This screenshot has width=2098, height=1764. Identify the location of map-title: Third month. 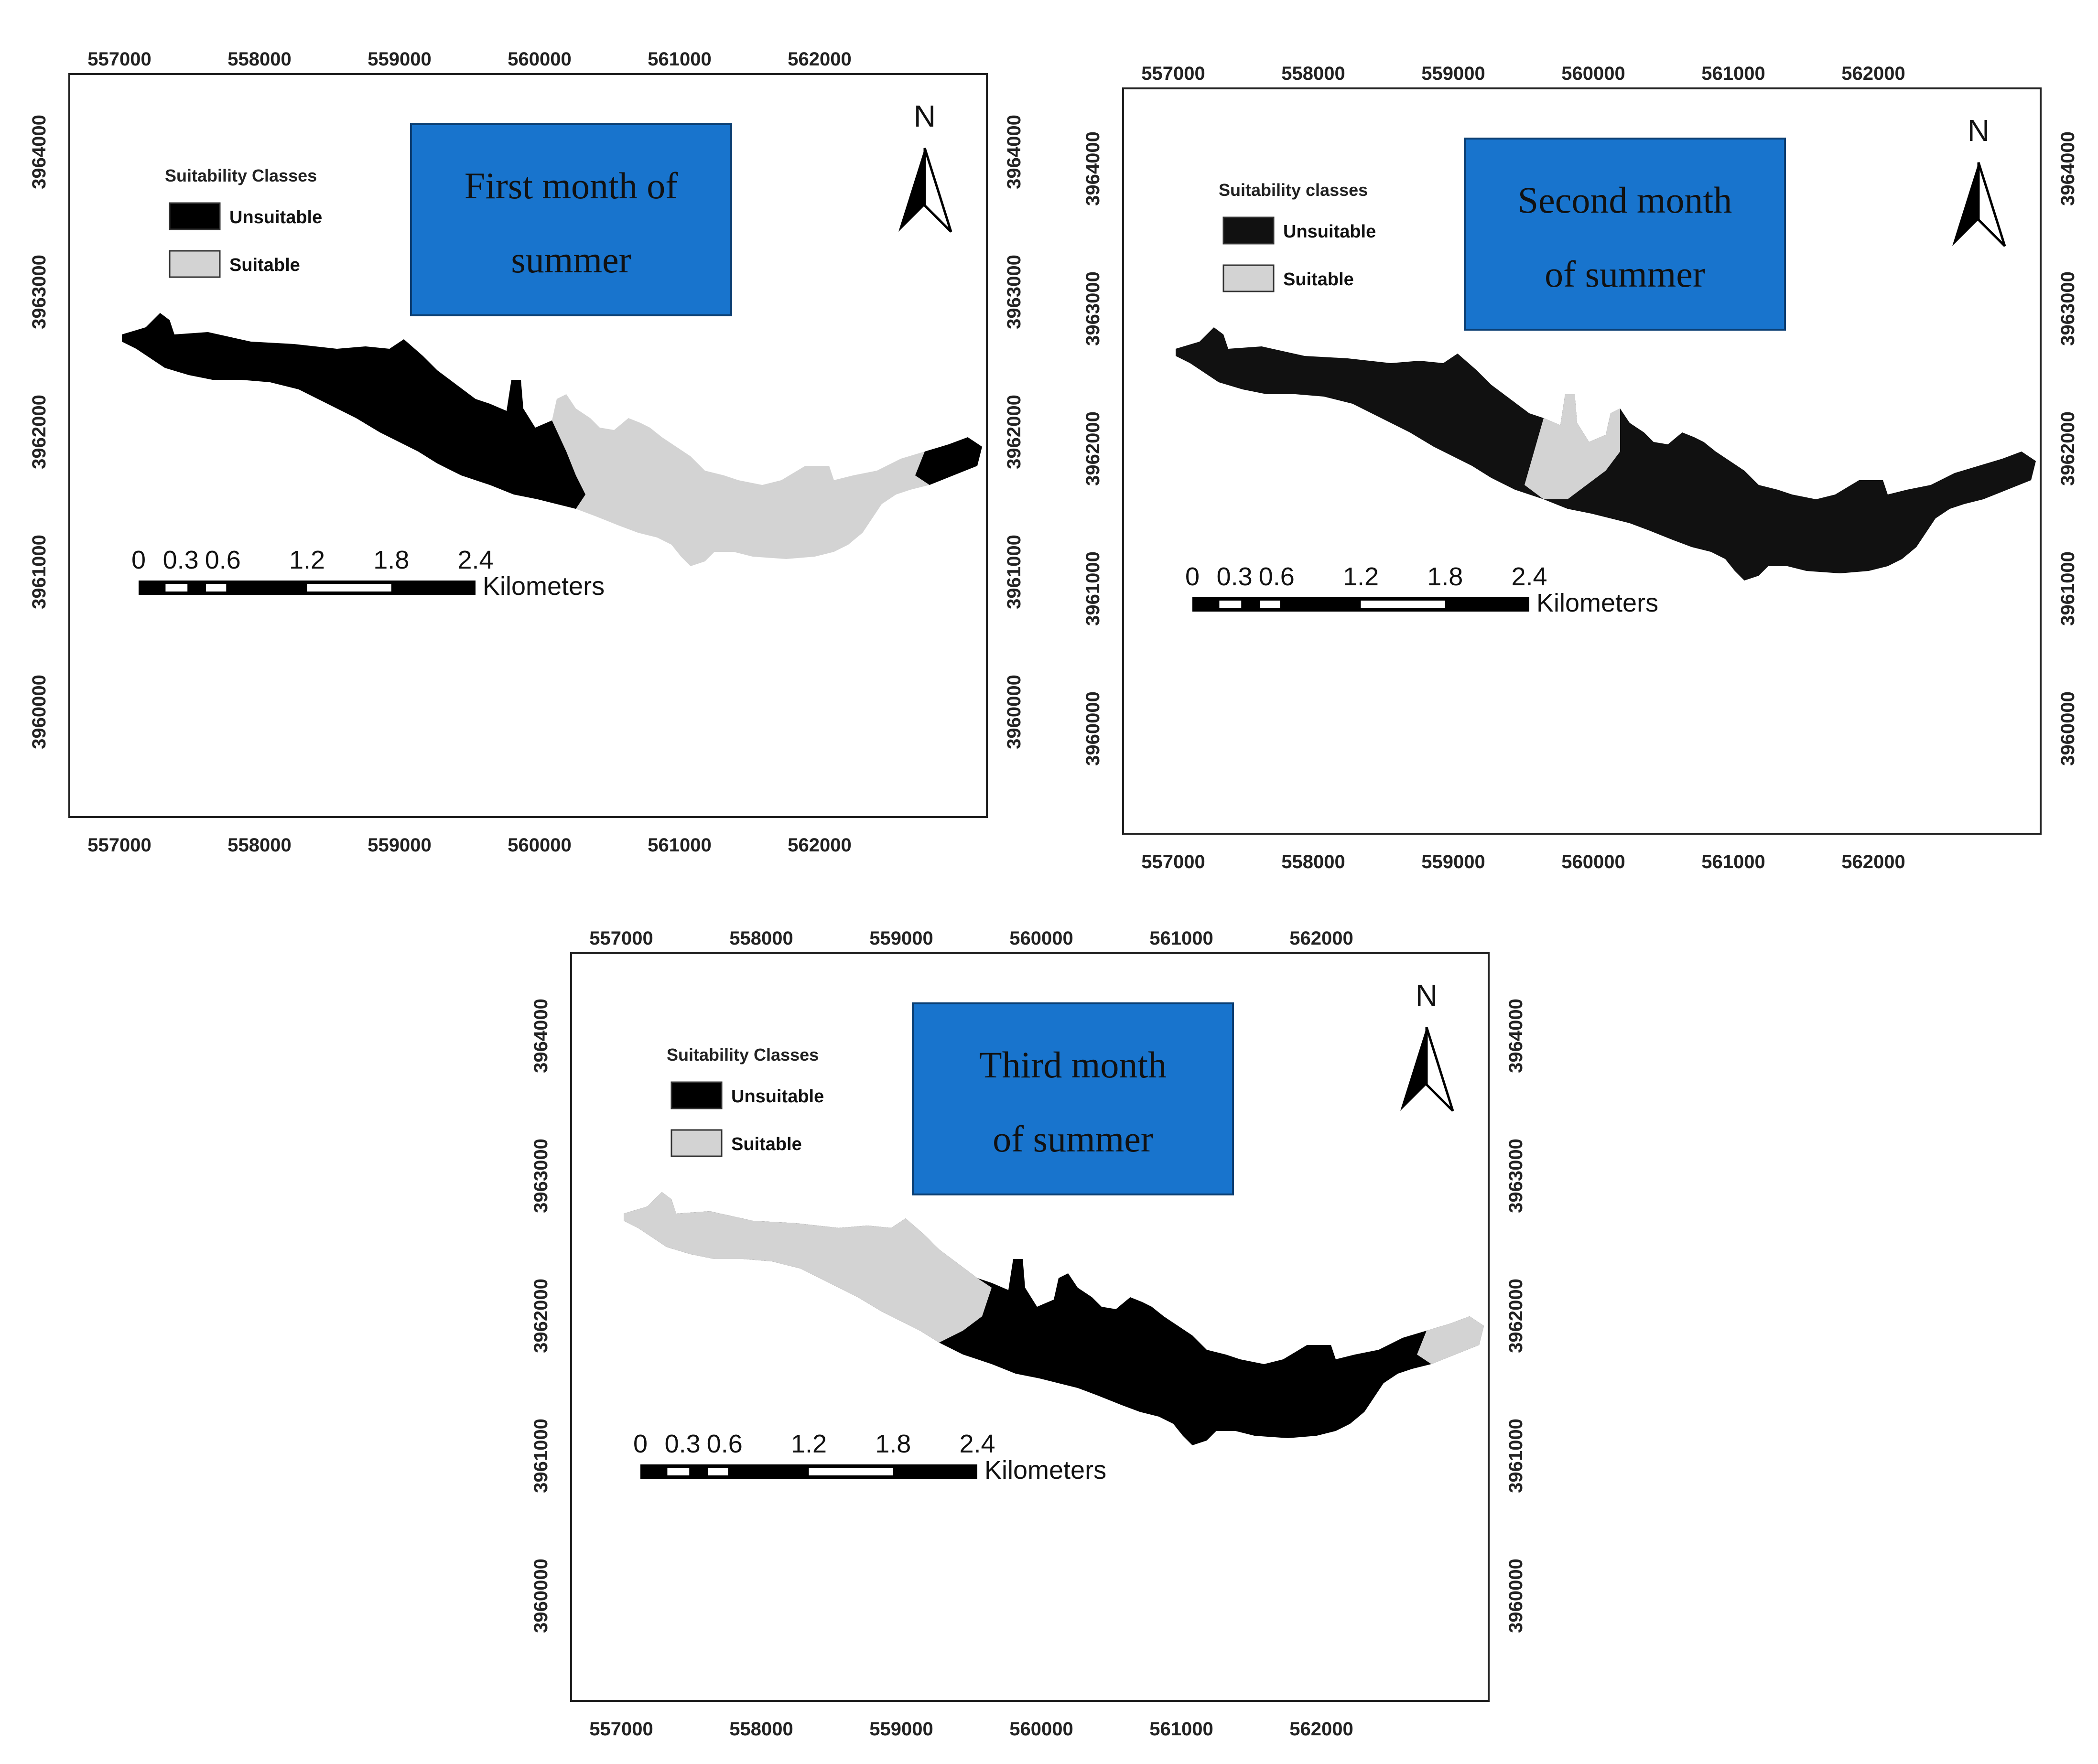
(1073, 1065).